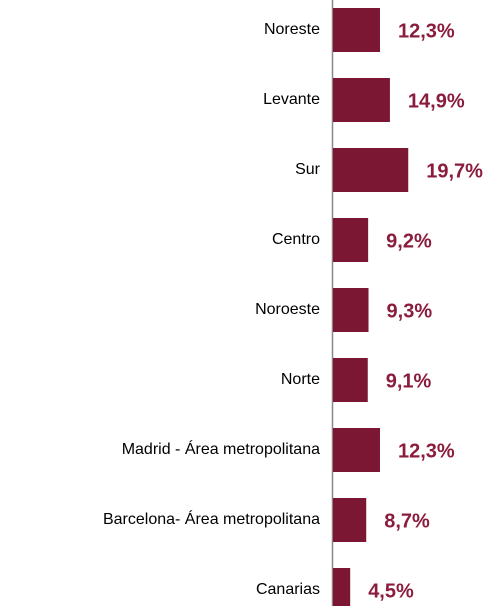  What do you see at coordinates (409, 241) in the screenshot?
I see `value-label: 9,2%` at bounding box center [409, 241].